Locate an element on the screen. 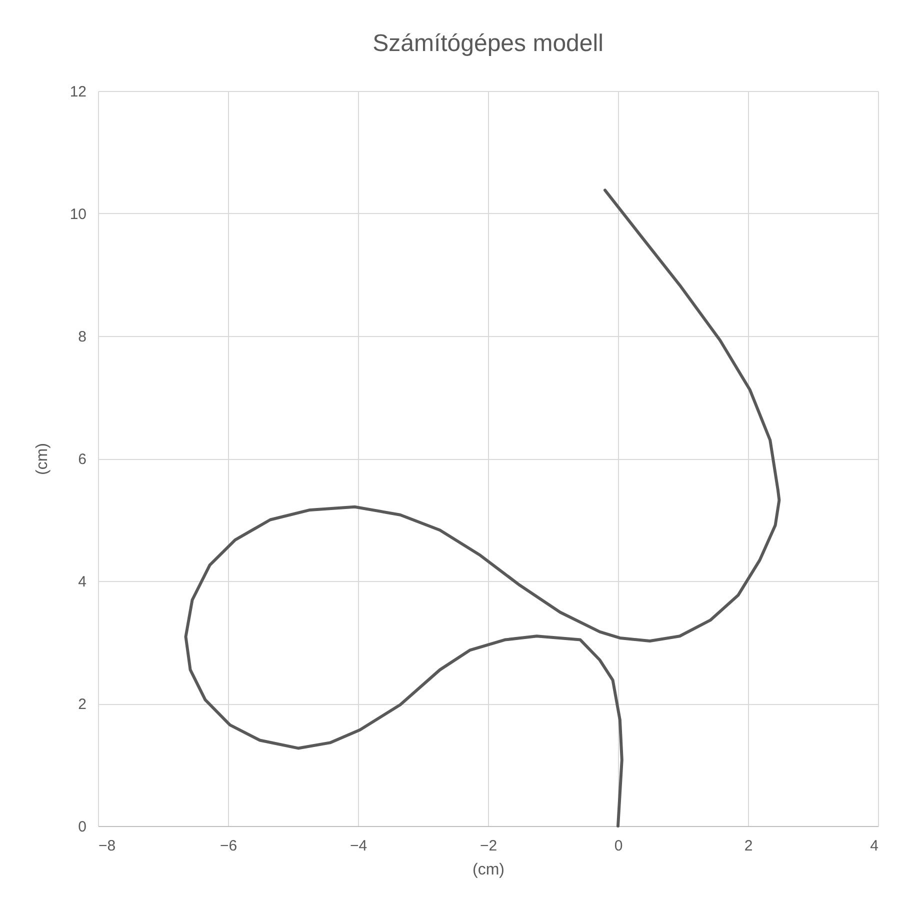 Image resolution: width=906 pixels, height=911 pixels. y-tick-label: 10 is located at coordinates (78, 214).